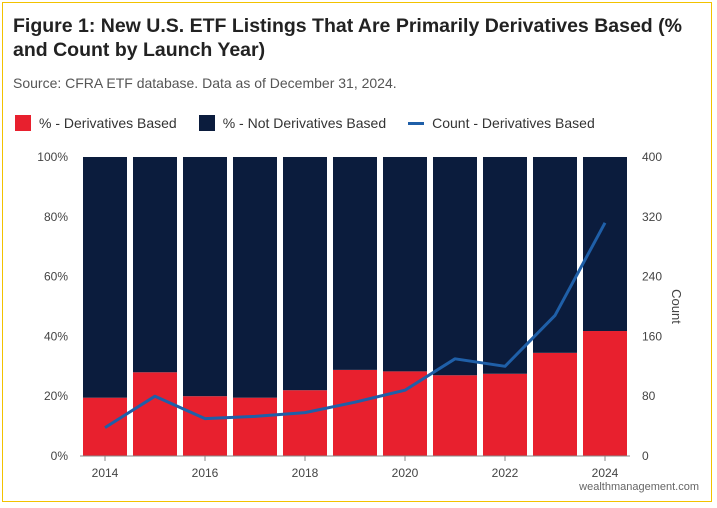 This screenshot has width=717, height=508. I want to click on y-left-tick-label: 100%, so click(52, 157).